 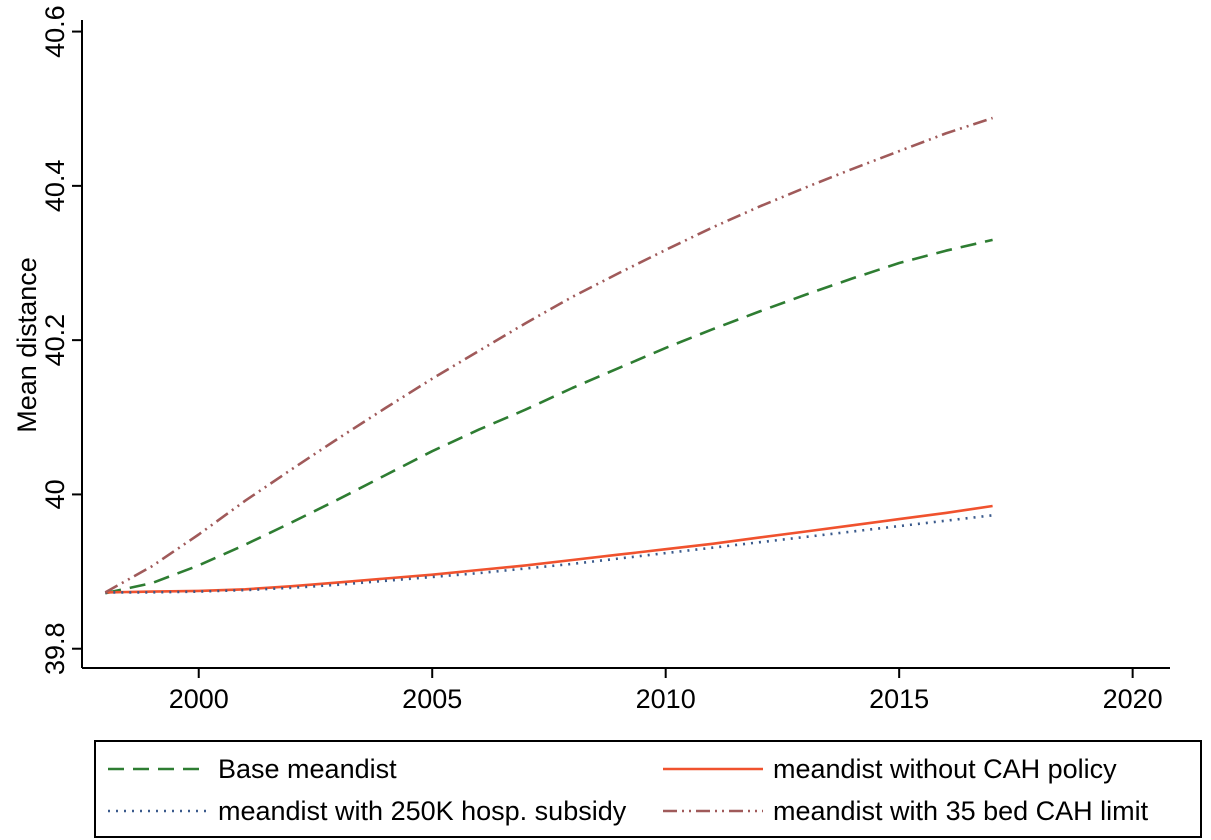 I want to click on x-tick-label: 2020, so click(x=1133, y=699).